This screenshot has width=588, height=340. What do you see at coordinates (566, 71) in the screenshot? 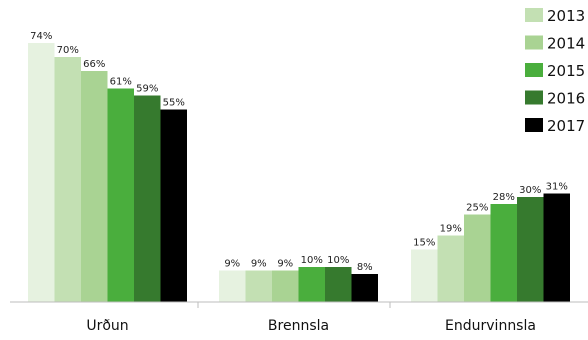
I see `legend-label-2015: 2015` at bounding box center [566, 71].